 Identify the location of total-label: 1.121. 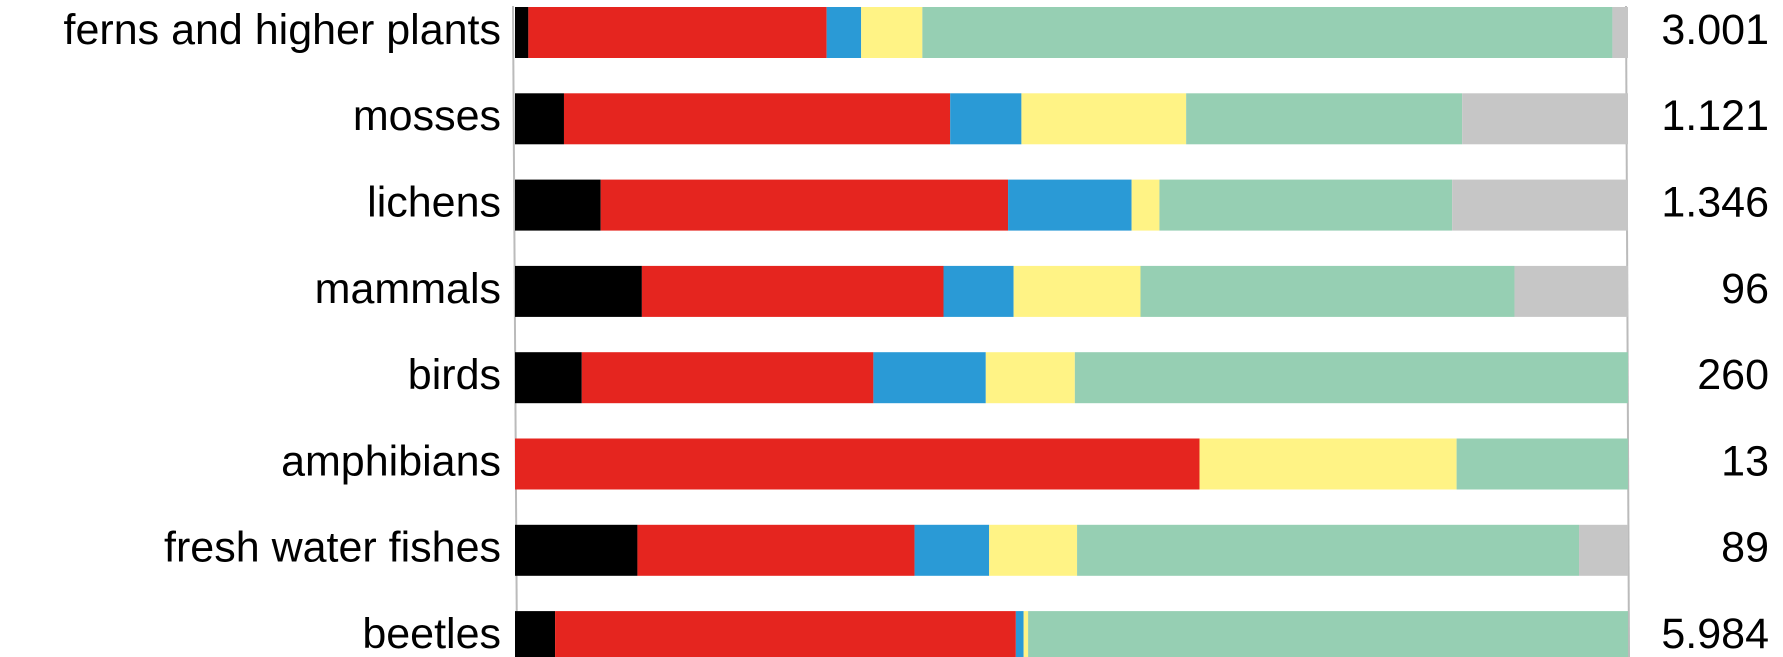
(1715, 116).